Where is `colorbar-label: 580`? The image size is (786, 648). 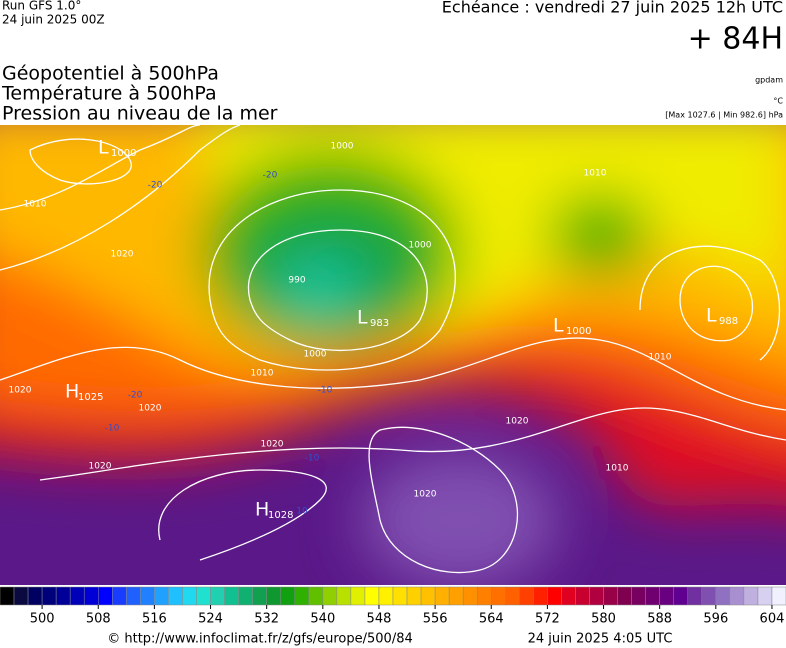
colorbar-label: 580 is located at coordinates (603, 619).